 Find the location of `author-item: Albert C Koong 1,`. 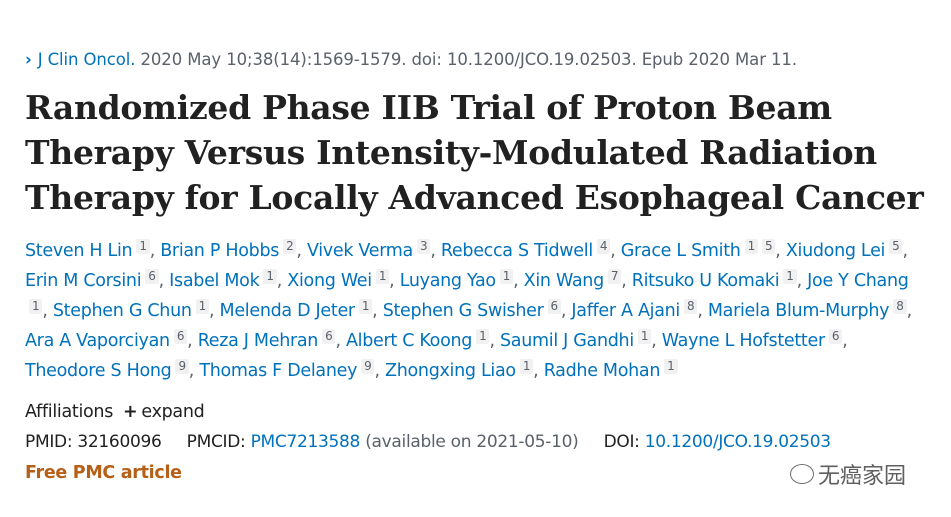

author-item: Albert C Koong 1, is located at coordinates (422, 340).